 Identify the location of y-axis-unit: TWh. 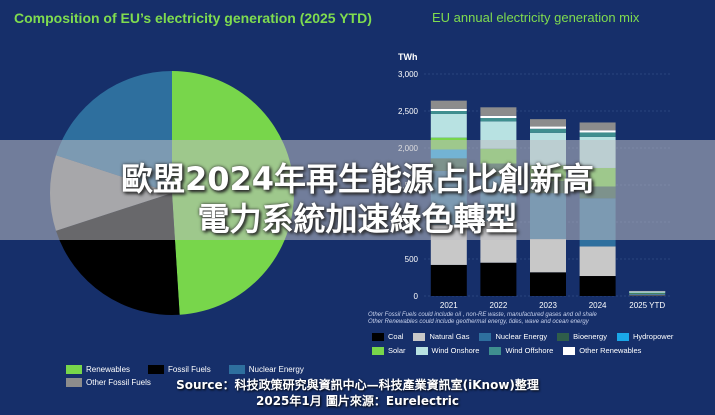
(408, 57).